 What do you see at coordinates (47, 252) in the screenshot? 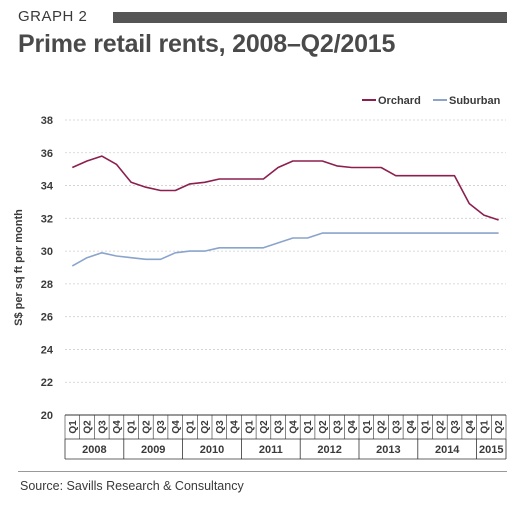
I see `y-tick-label: 30` at bounding box center [47, 252].